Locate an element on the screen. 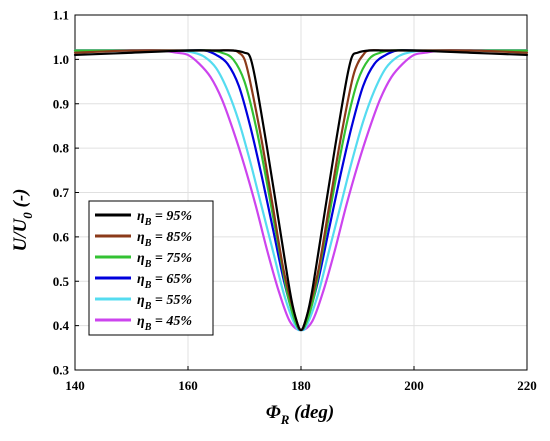 The height and width of the screenshot is (441, 550). y-tick-label: 1.1 is located at coordinates (61, 15).